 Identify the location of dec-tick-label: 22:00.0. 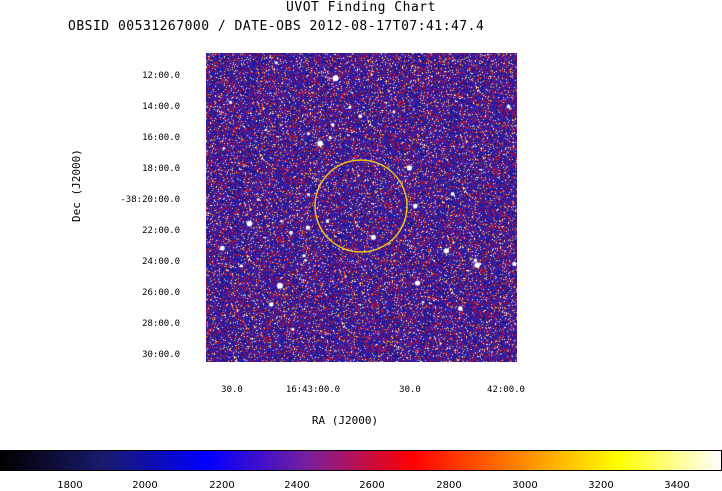
(161, 231).